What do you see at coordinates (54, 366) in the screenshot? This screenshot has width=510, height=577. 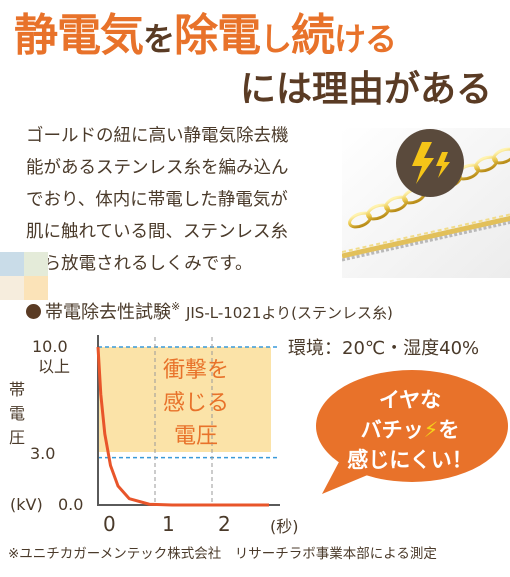 I see `y-tick-suffix: 以上` at bounding box center [54, 366].